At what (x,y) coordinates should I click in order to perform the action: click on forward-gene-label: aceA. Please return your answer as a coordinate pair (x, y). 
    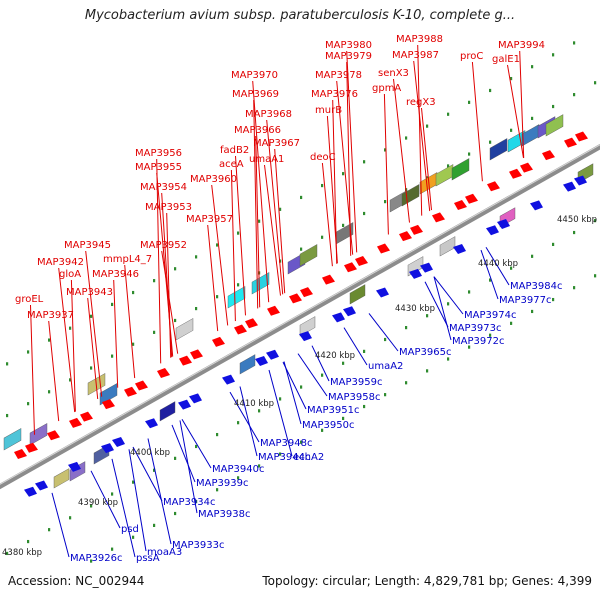
    Looking at the image, I should click on (231, 164).